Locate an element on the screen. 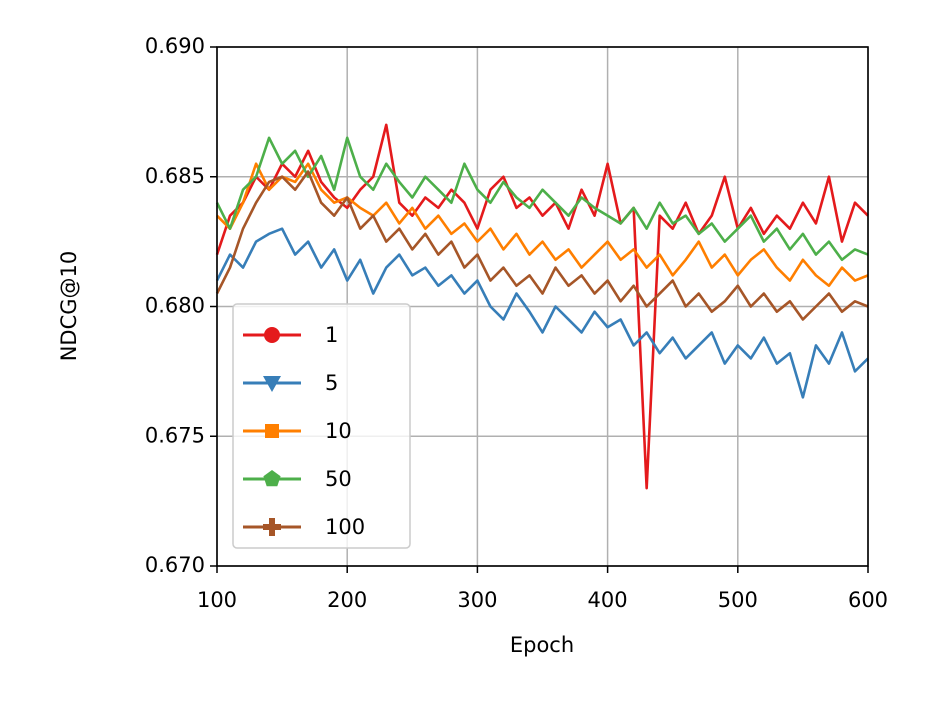 The width and height of the screenshot is (934, 701). legend-item: 1 is located at coordinates (290, 335).